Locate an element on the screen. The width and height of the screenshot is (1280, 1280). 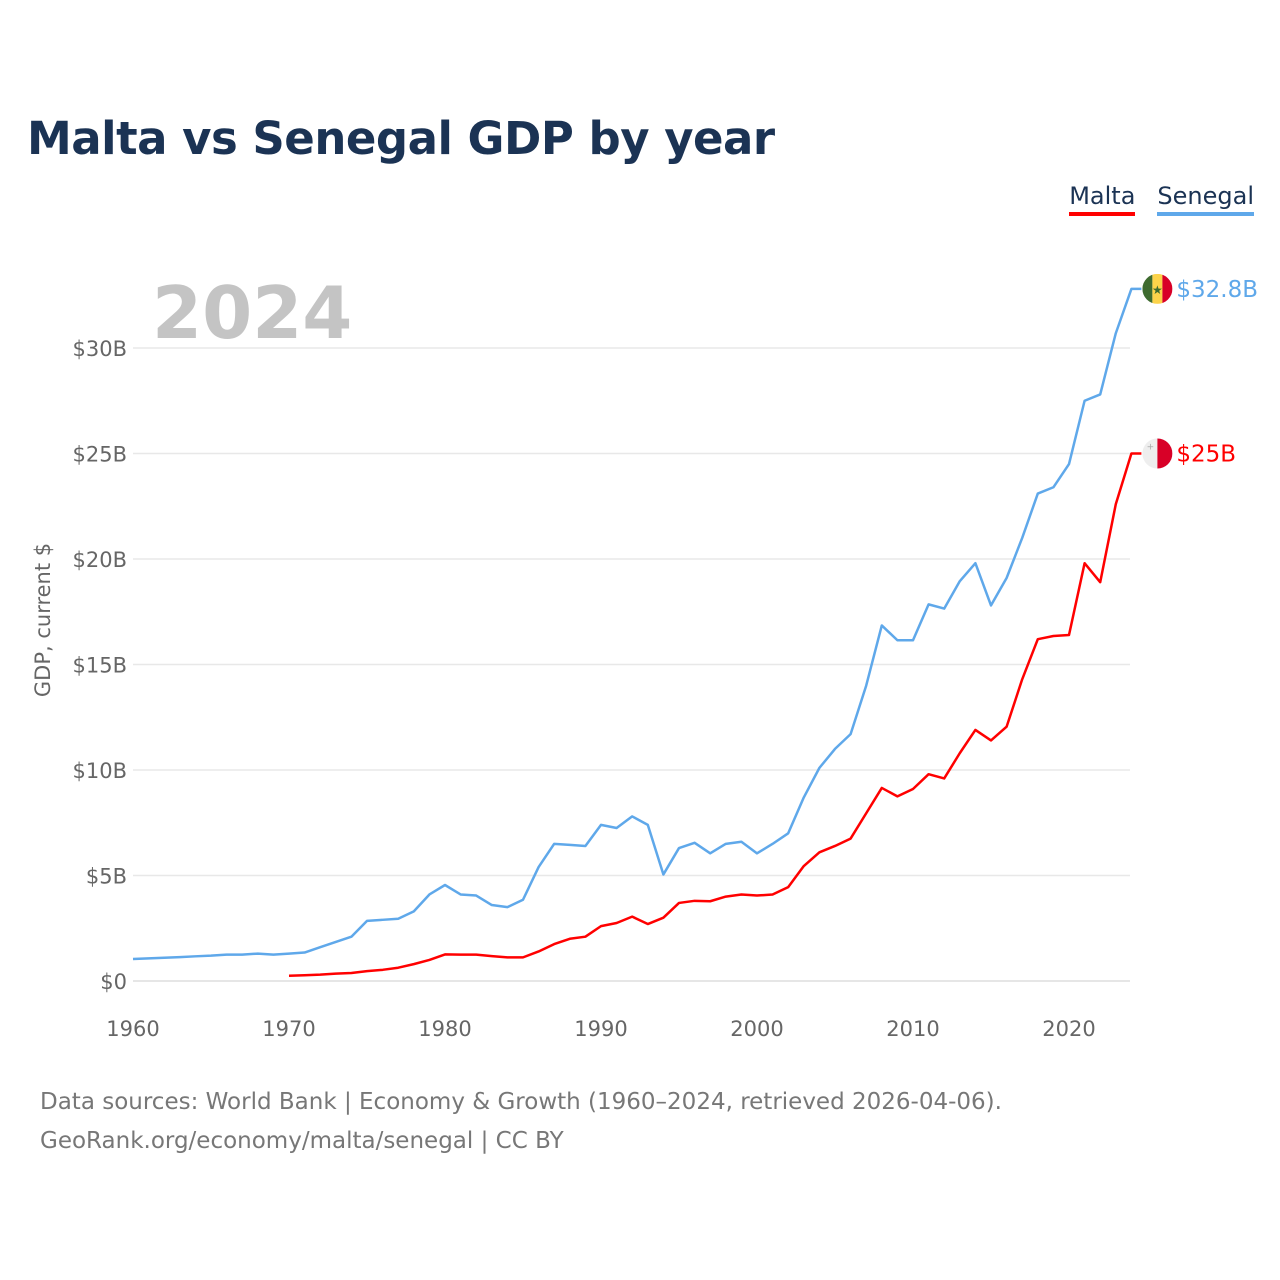
y-tick-label: $20B is located at coordinates (100, 560).